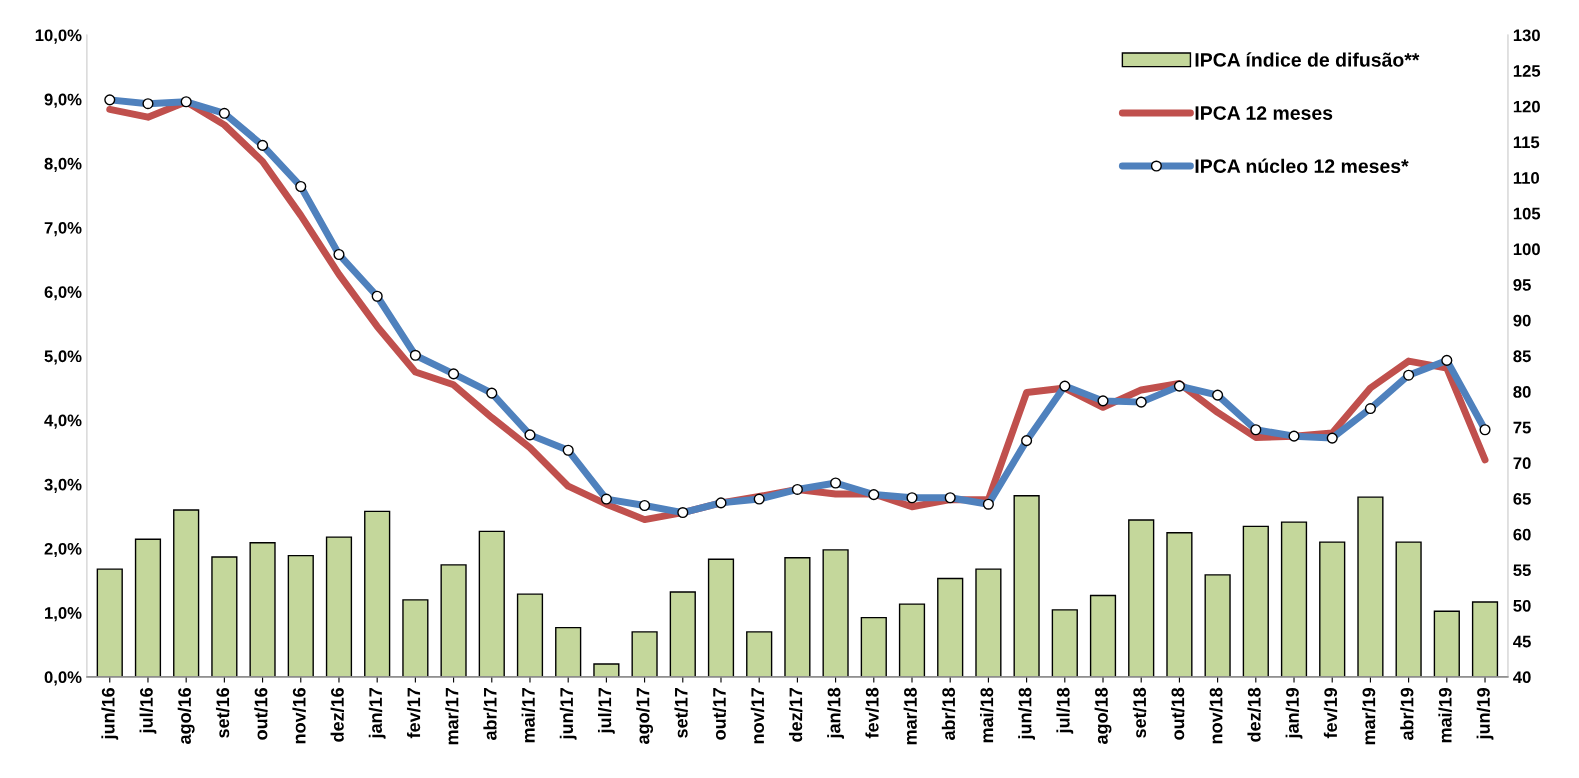 The image size is (1579, 778). Describe the element at coordinates (681, 713) in the screenshot. I see `x-tick-label: set/17` at that location.